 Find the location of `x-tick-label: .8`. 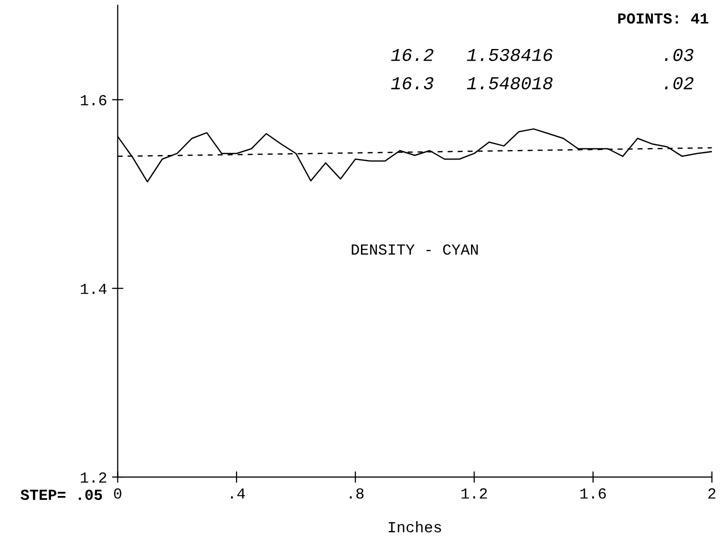

x-tick-label: .8 is located at coordinates (357, 493).